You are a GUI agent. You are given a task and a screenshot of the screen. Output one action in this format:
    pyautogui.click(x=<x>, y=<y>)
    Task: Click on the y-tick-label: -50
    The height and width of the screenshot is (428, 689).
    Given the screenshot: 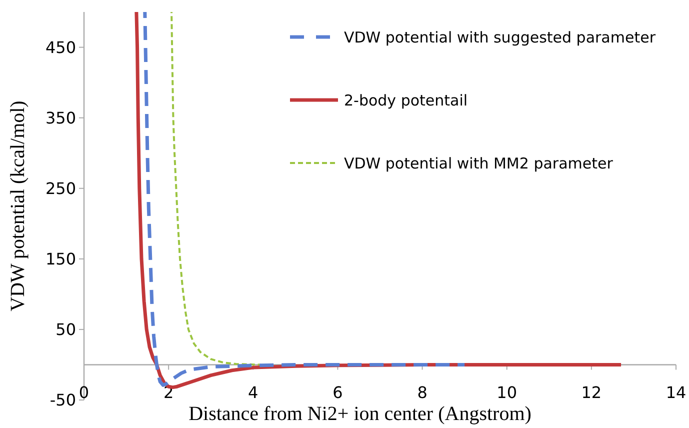 What is the action you would take?
    pyautogui.click(x=63, y=400)
    